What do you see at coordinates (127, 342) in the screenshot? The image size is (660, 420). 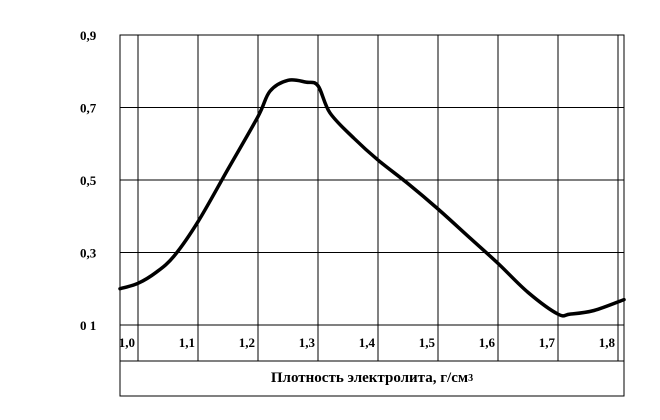 I see `x-tick-label: 1,0` at bounding box center [127, 342].